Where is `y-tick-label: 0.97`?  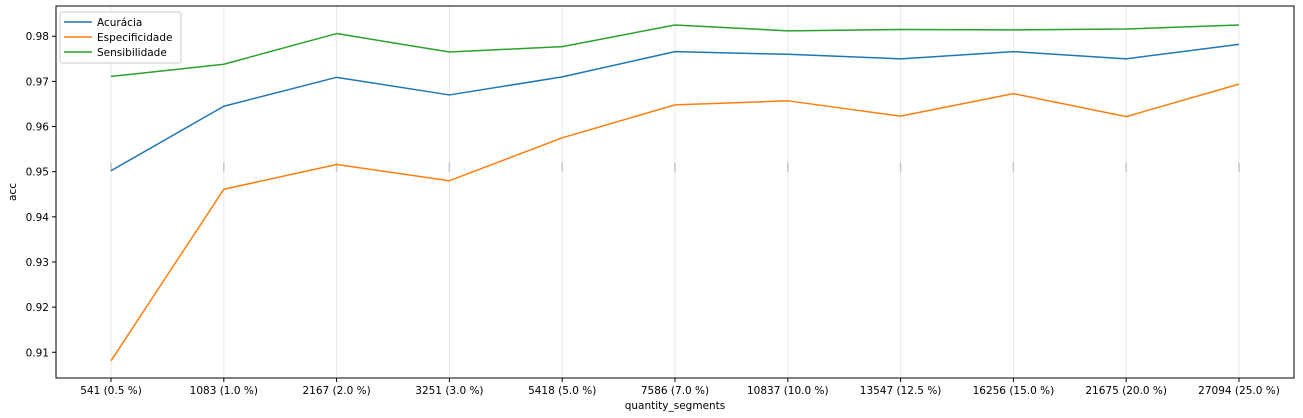
y-tick-label: 0.97 is located at coordinates (37, 82).